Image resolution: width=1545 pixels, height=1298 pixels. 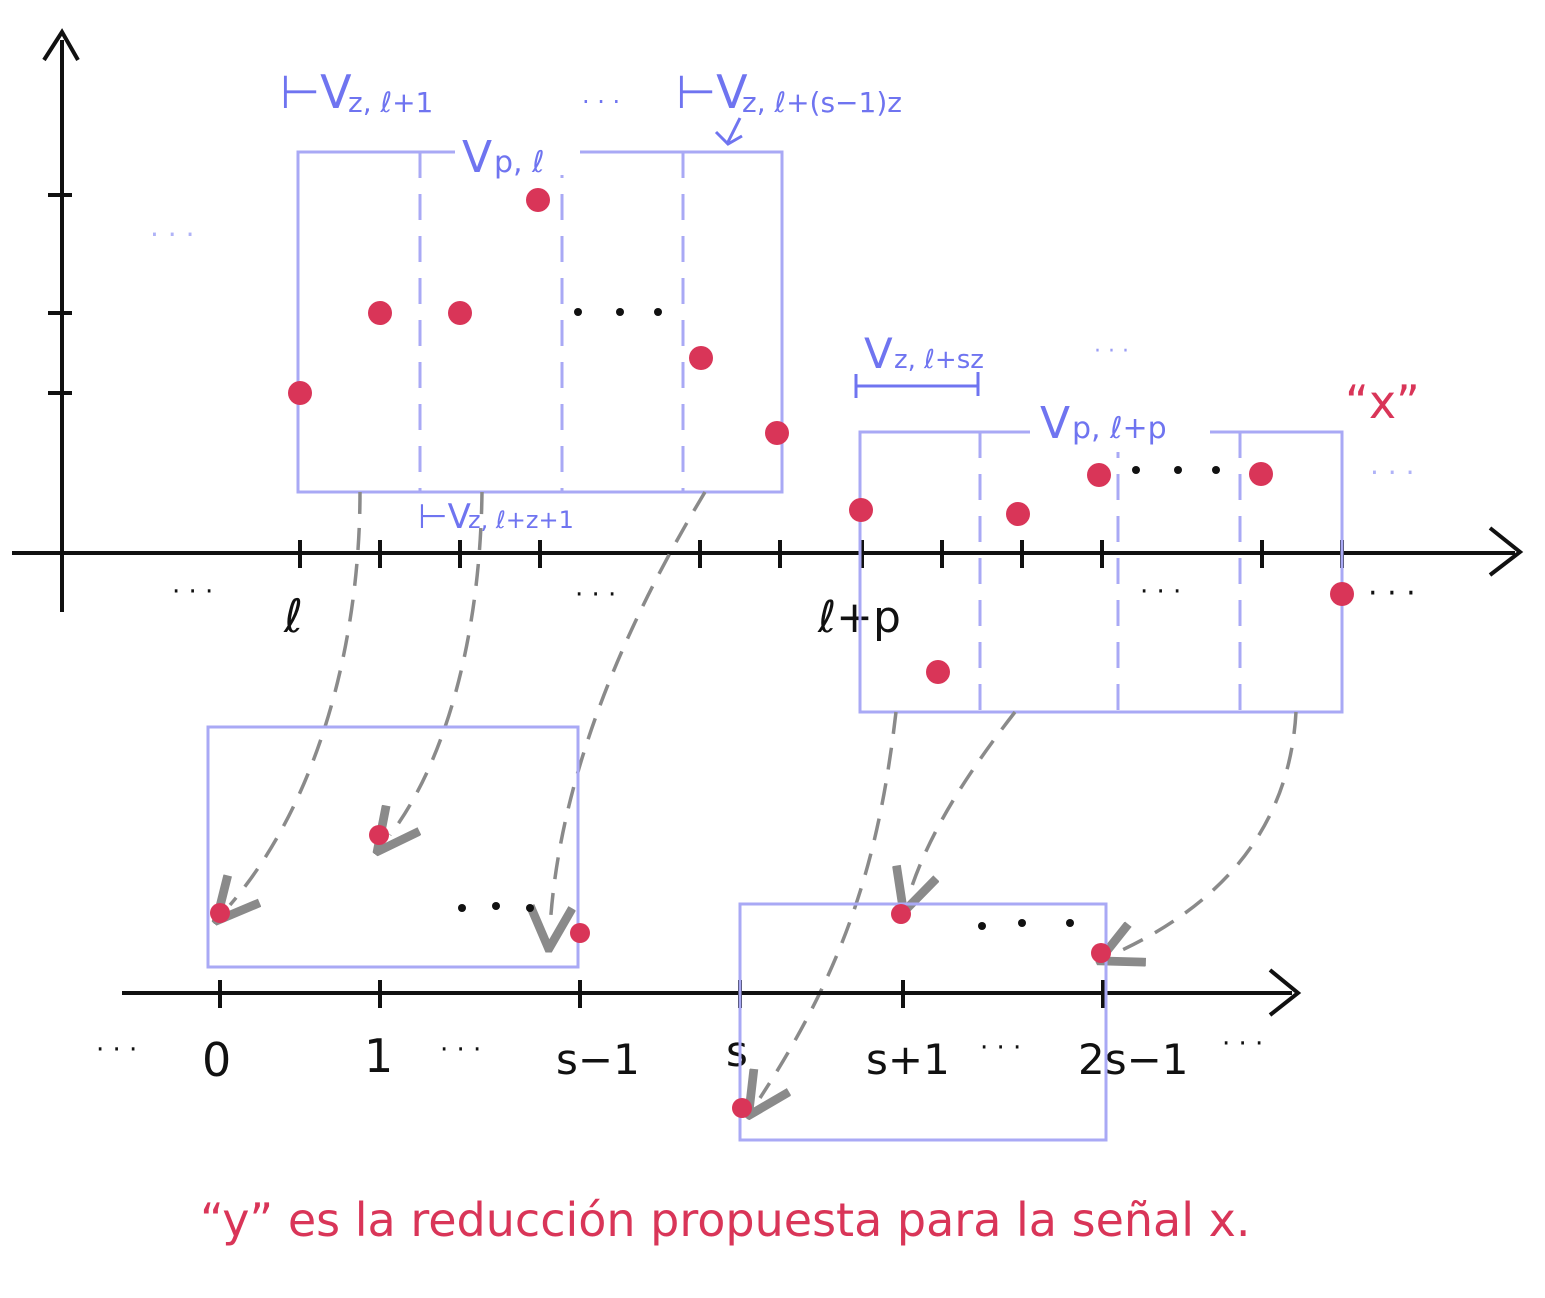 What do you see at coordinates (1101, 556) in the screenshot?
I see `window-vp-lp: V p, ℓ+p` at bounding box center [1101, 556].